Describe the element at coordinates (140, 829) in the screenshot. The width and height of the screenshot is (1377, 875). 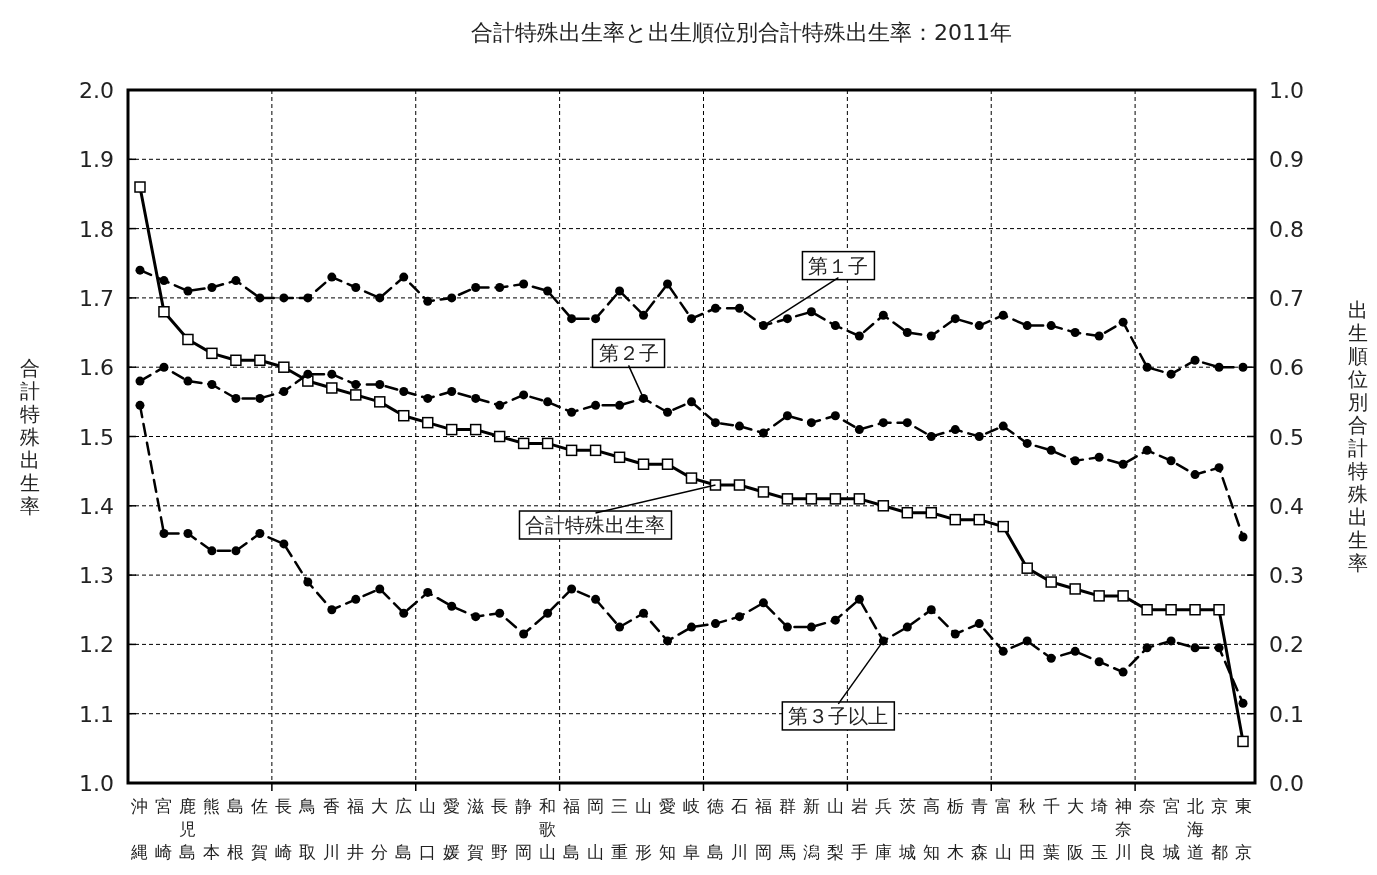
I see `category-label: 沖縄` at that location.